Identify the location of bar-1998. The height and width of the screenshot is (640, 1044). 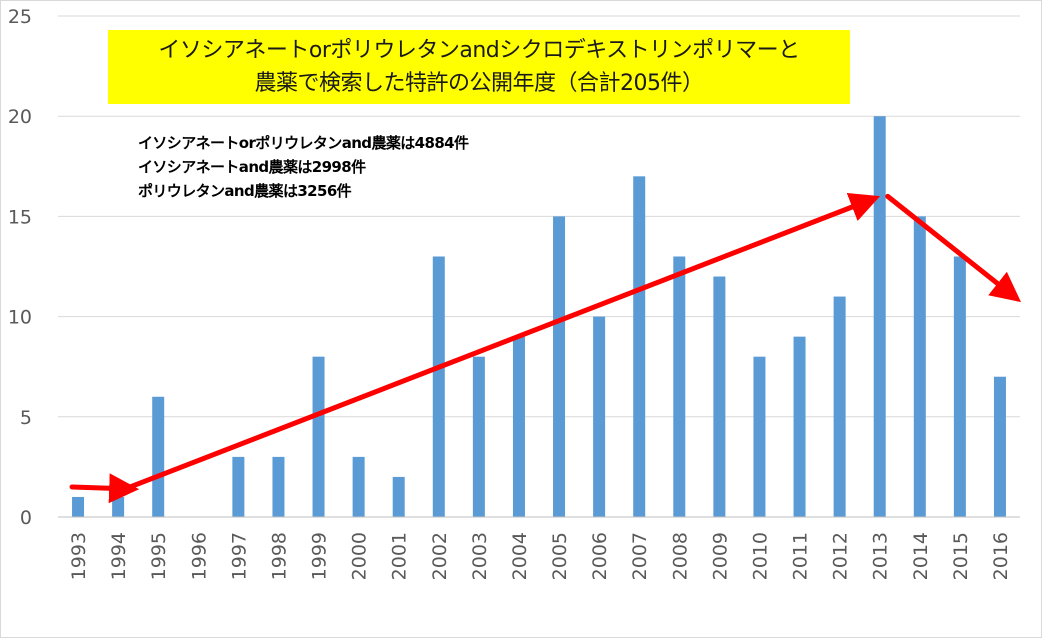
(278, 486).